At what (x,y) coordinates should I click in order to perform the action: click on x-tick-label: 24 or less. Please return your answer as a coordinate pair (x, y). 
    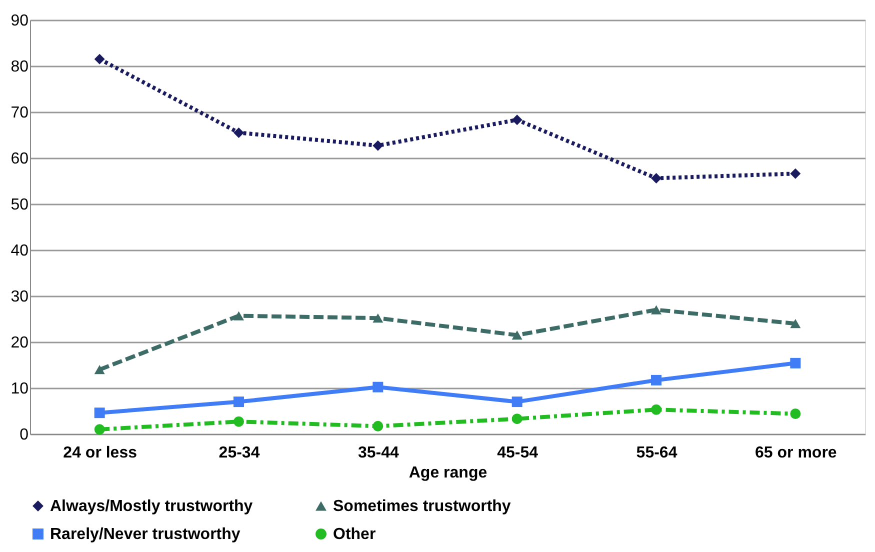
    Looking at the image, I should click on (100, 453).